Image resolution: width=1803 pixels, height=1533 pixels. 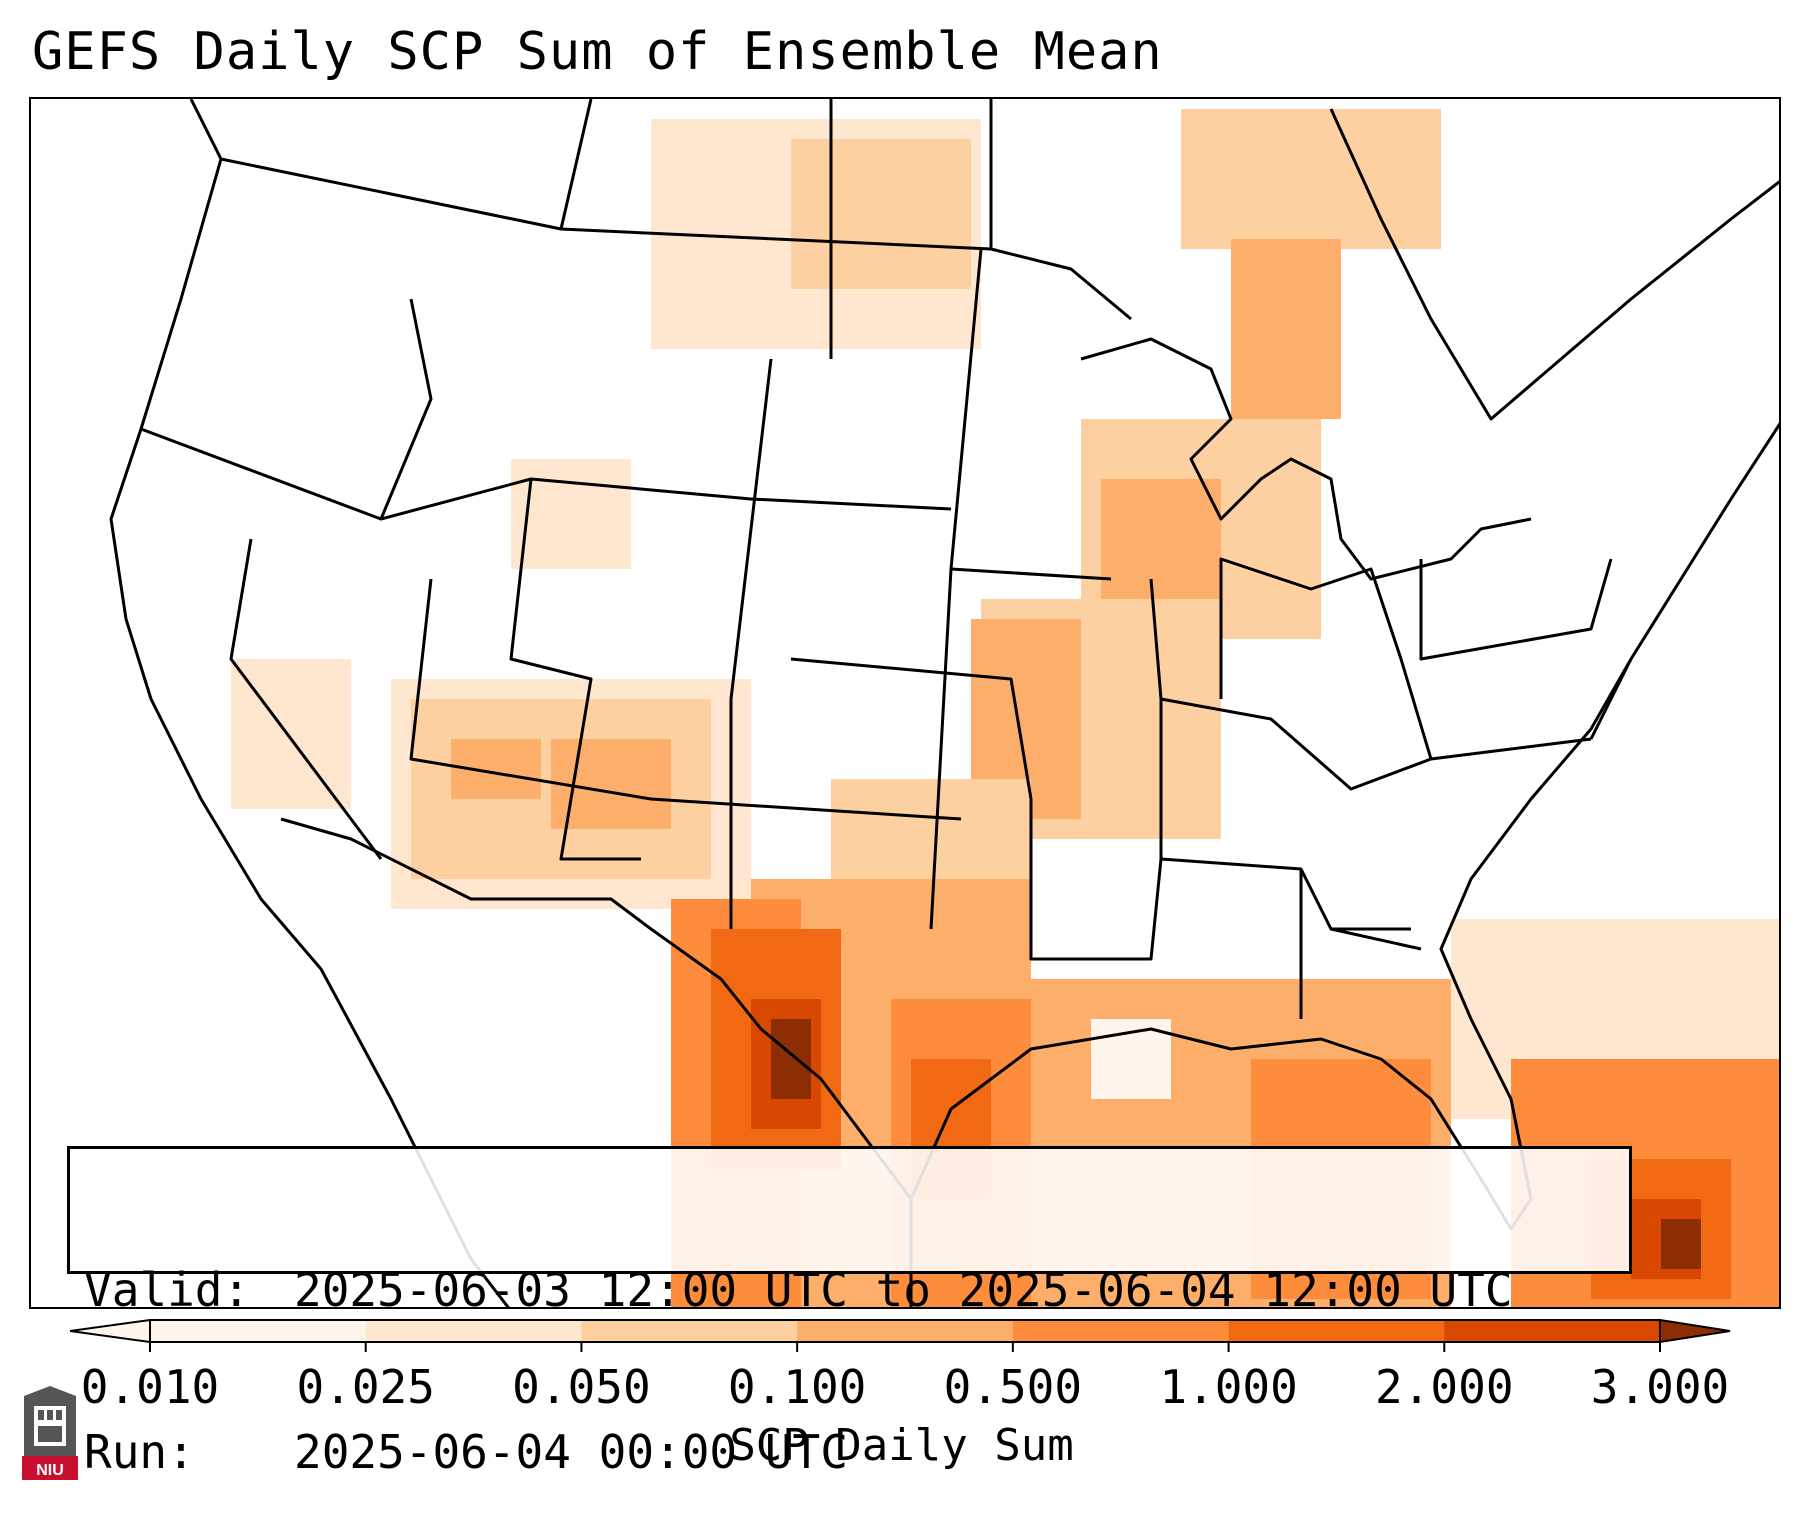 I want to click on niu-logo-text: NIU, so click(x=50, y=1470).